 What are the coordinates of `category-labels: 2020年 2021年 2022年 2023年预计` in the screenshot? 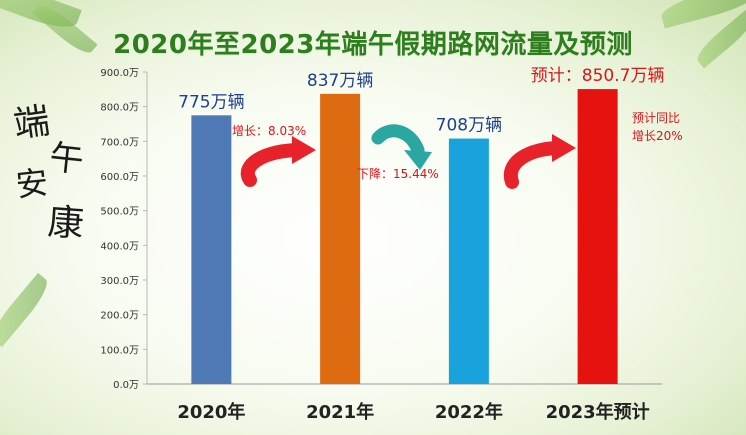 It's located at (413, 412).